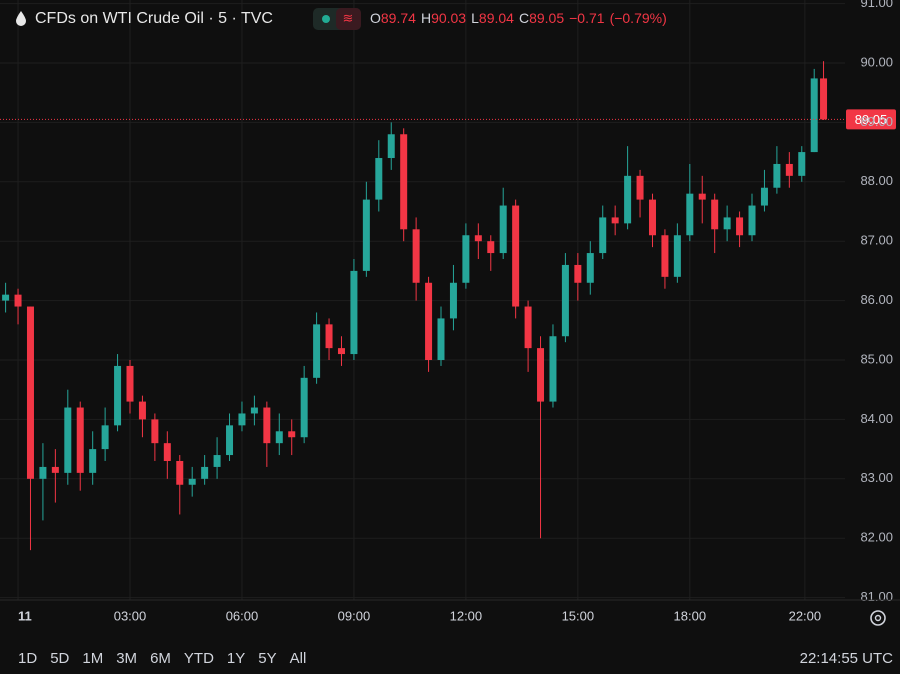  What do you see at coordinates (876, 61) in the screenshot?
I see `y-tick-label: 90.00` at bounding box center [876, 61].